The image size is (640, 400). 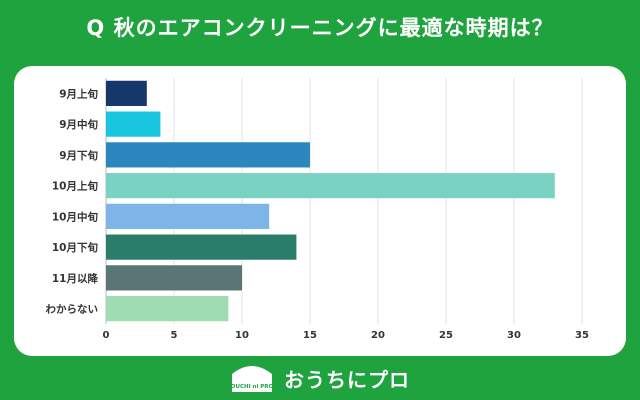 What do you see at coordinates (378, 335) in the screenshot?
I see `x-tick-label: 20` at bounding box center [378, 335].